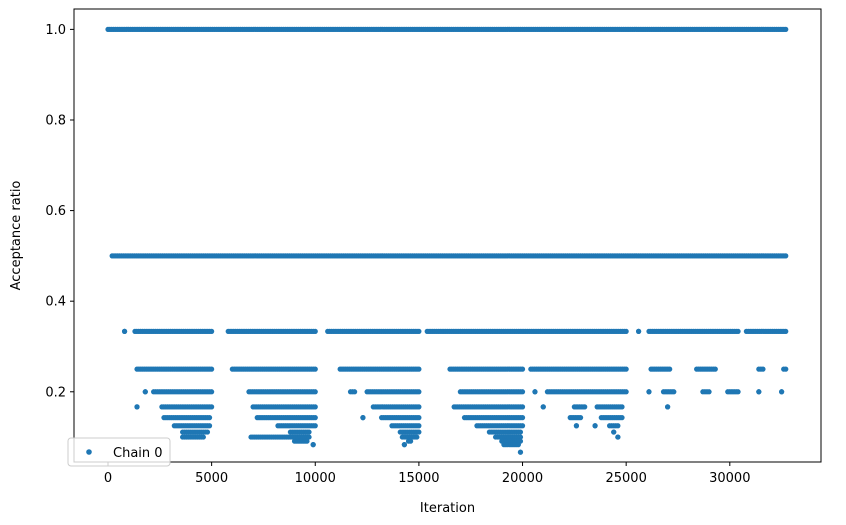  Describe the element at coordinates (522, 478) in the screenshot. I see `x-tick-label: 20000` at that location.